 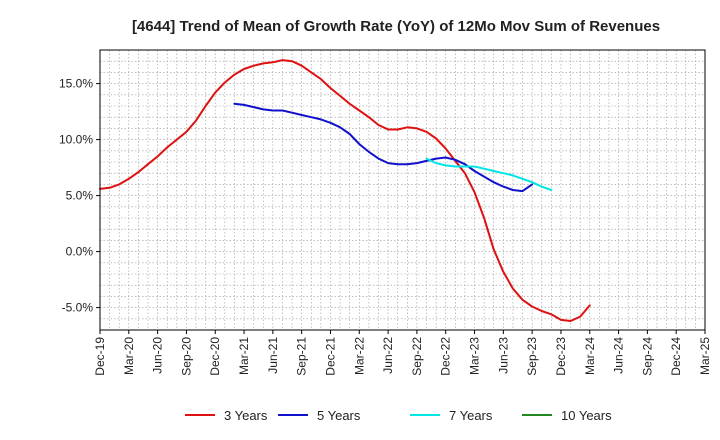 What do you see at coordinates (246, 415) in the screenshot?
I see `legend-label-3-years: 3 Years` at bounding box center [246, 415].